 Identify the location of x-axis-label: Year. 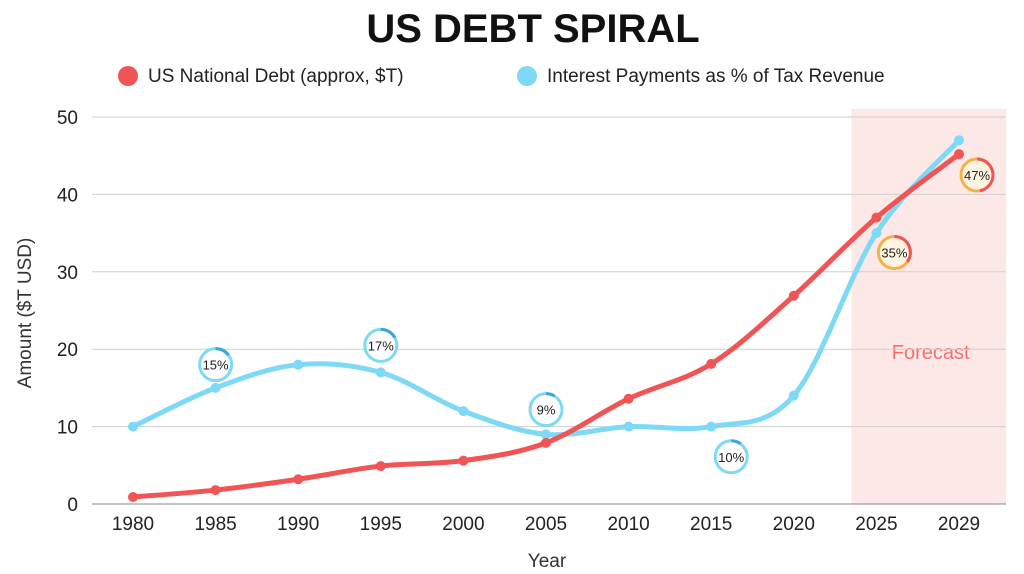
(547, 561).